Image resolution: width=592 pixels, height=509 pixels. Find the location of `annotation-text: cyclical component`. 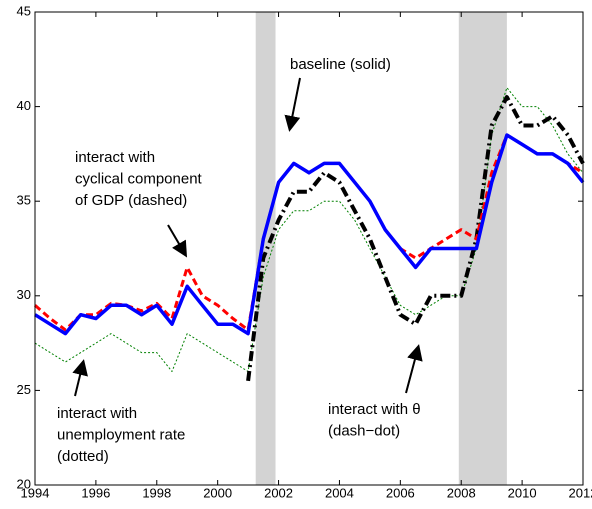

annotation-text: cyclical component is located at coordinates (139, 178).